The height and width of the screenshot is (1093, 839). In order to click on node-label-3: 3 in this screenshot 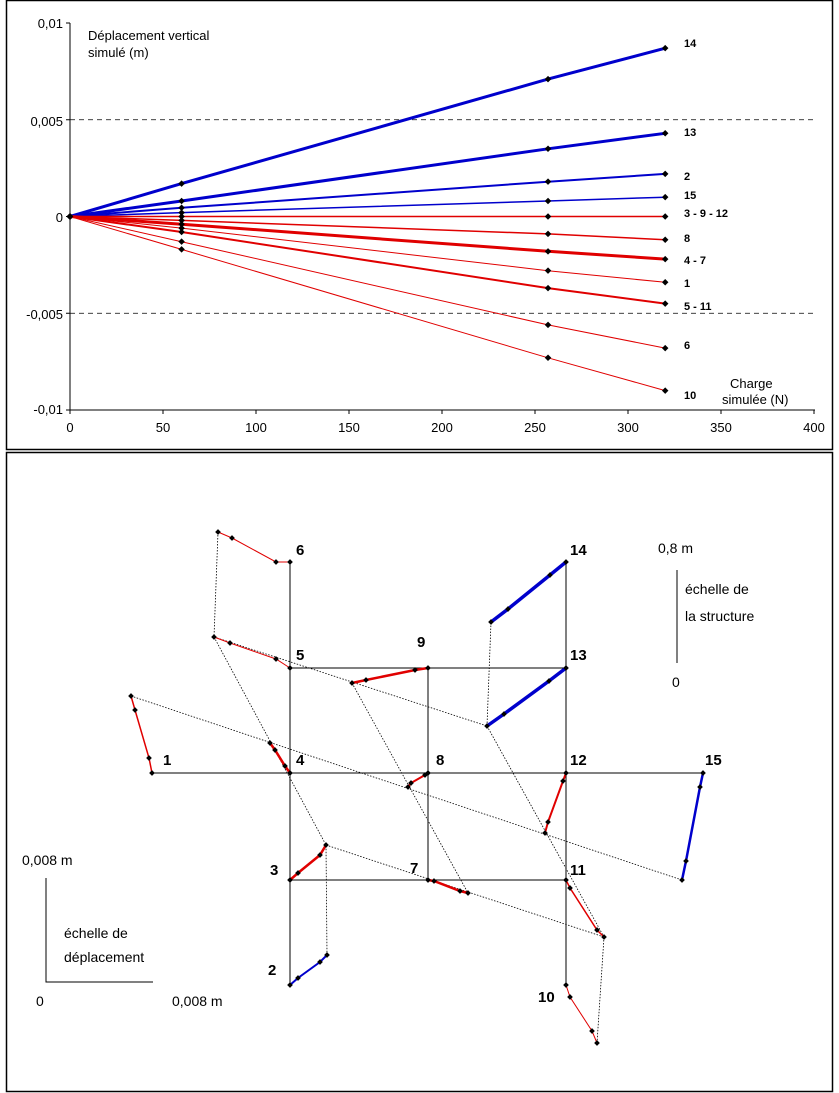, I will do `click(274, 870)`.